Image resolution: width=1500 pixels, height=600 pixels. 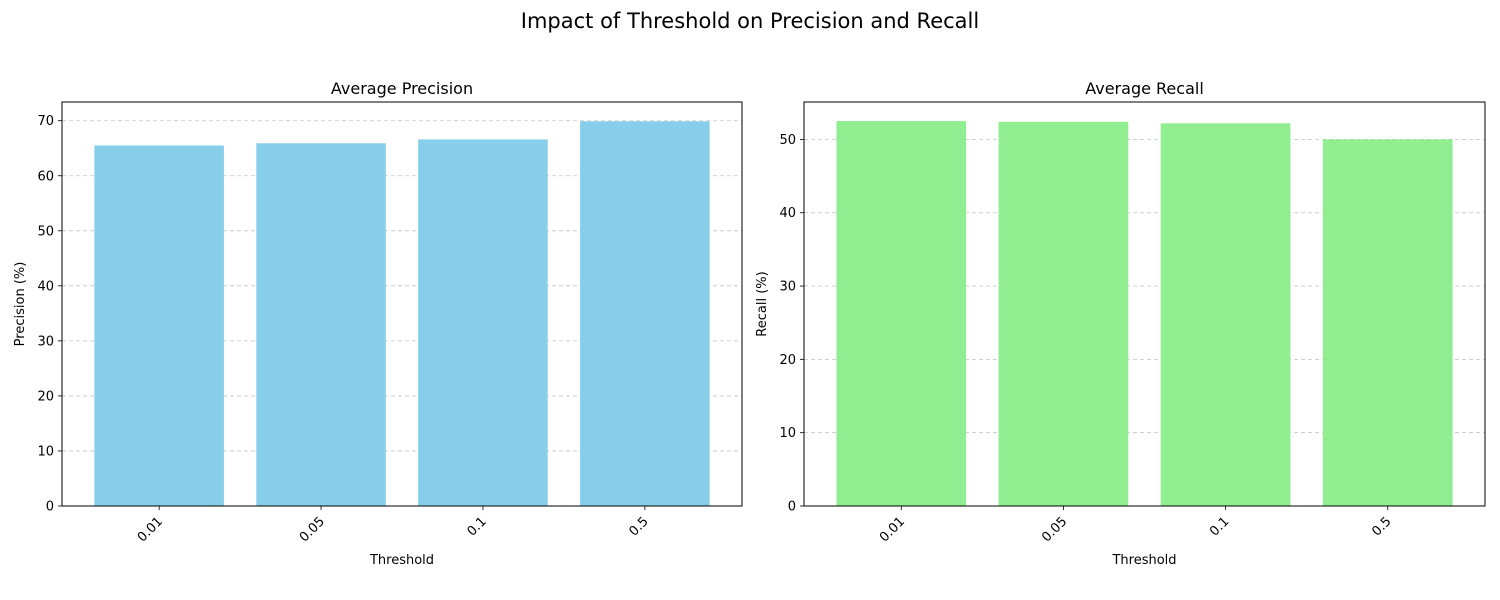 What do you see at coordinates (1219, 526) in the screenshot?
I see `recall-xtick-label-2: 0.1` at bounding box center [1219, 526].